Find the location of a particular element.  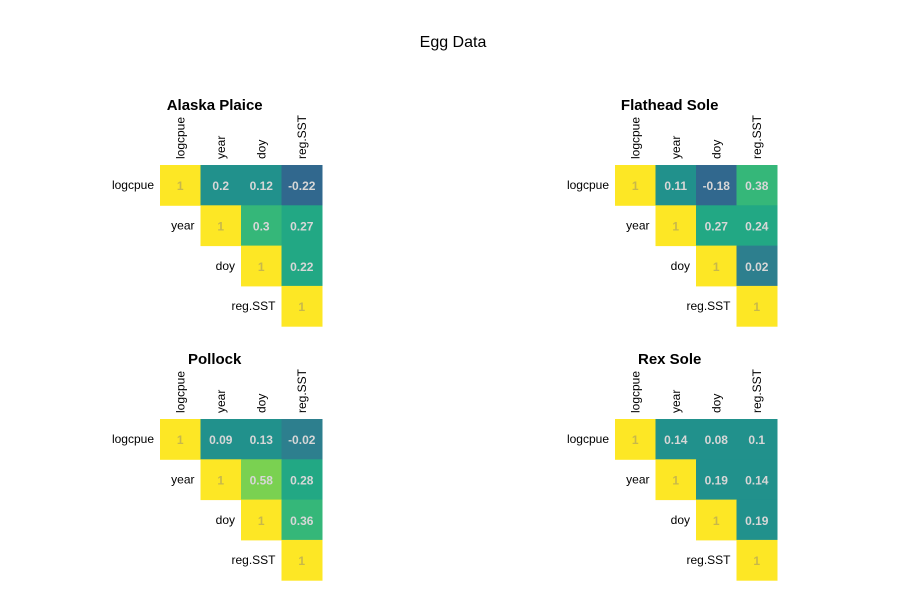

cell-value-label: 0.28 is located at coordinates (302, 480).